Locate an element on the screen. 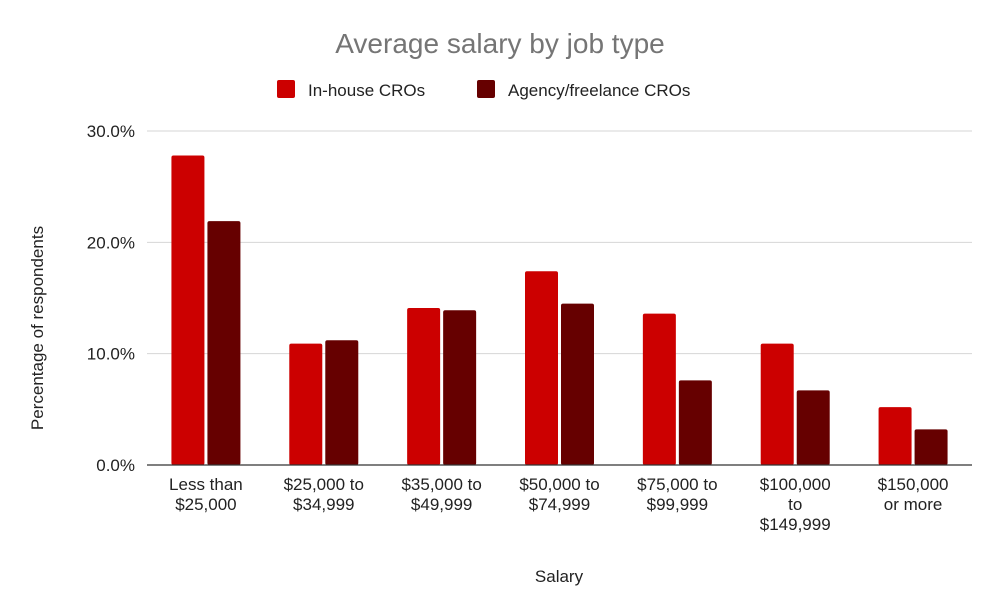 This screenshot has width=1000, height=613. legend-item-agency: Agency/freelance CROs is located at coordinates (583, 90).